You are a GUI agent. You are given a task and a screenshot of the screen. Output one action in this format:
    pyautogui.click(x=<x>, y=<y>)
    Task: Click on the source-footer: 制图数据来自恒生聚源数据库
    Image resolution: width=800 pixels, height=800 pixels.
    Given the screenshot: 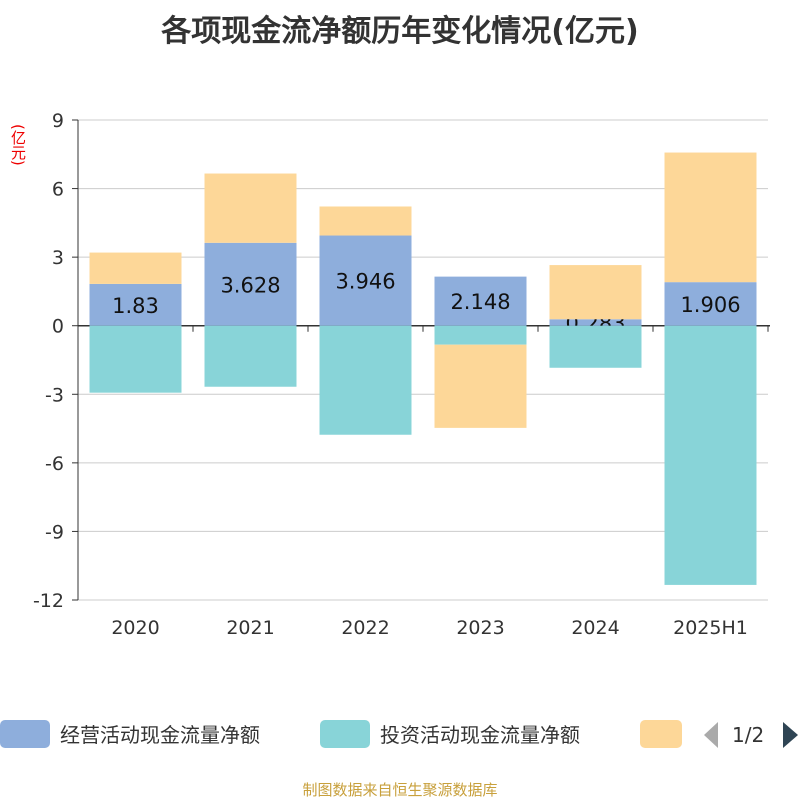 What is the action you would take?
    pyautogui.click(x=400, y=790)
    